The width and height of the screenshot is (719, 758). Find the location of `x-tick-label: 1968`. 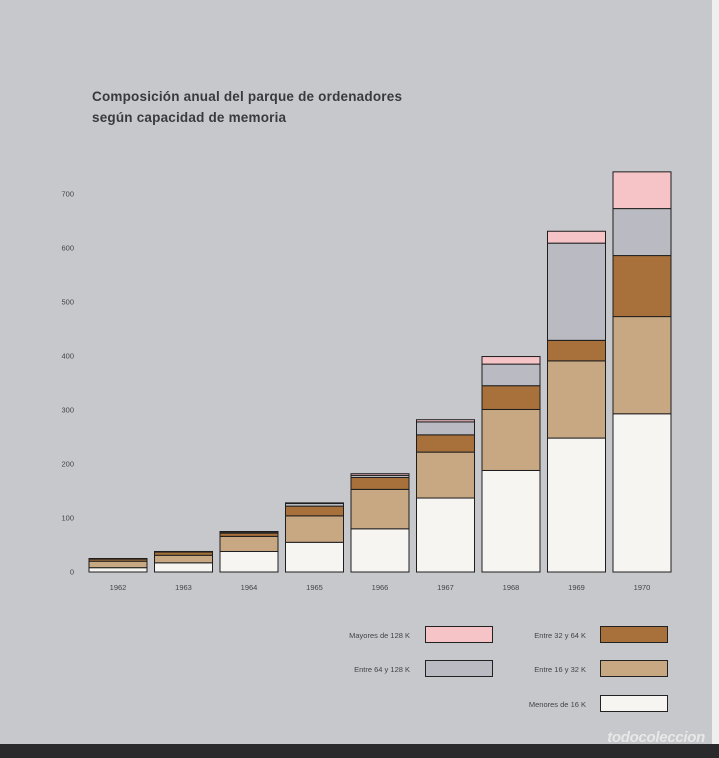

x-tick-label: 1968 is located at coordinates (511, 587).